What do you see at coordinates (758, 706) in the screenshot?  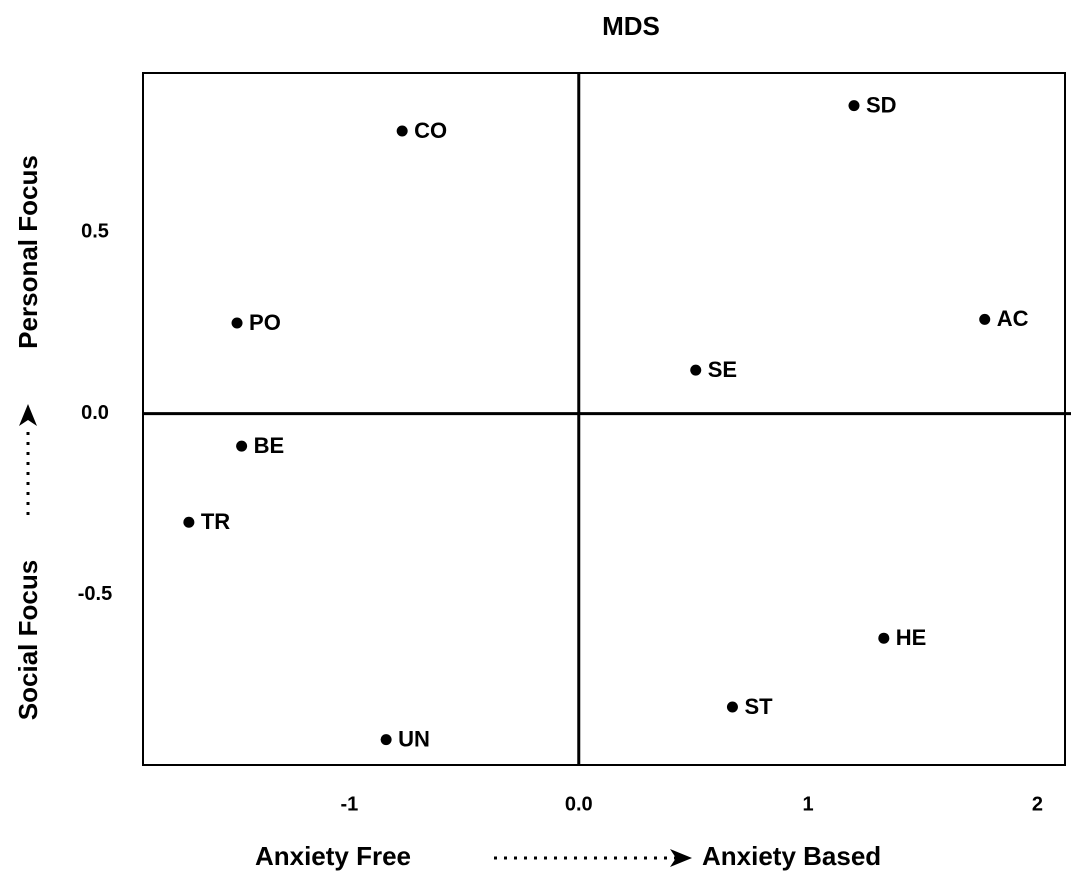 I see `point-label: ST` at bounding box center [758, 706].